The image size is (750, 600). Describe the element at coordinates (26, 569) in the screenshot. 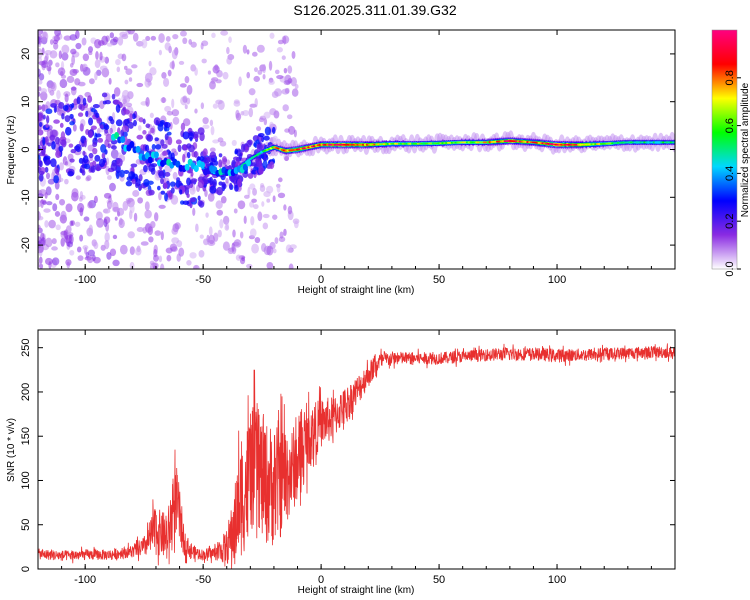

I see `y-tick-label: 0` at that location.